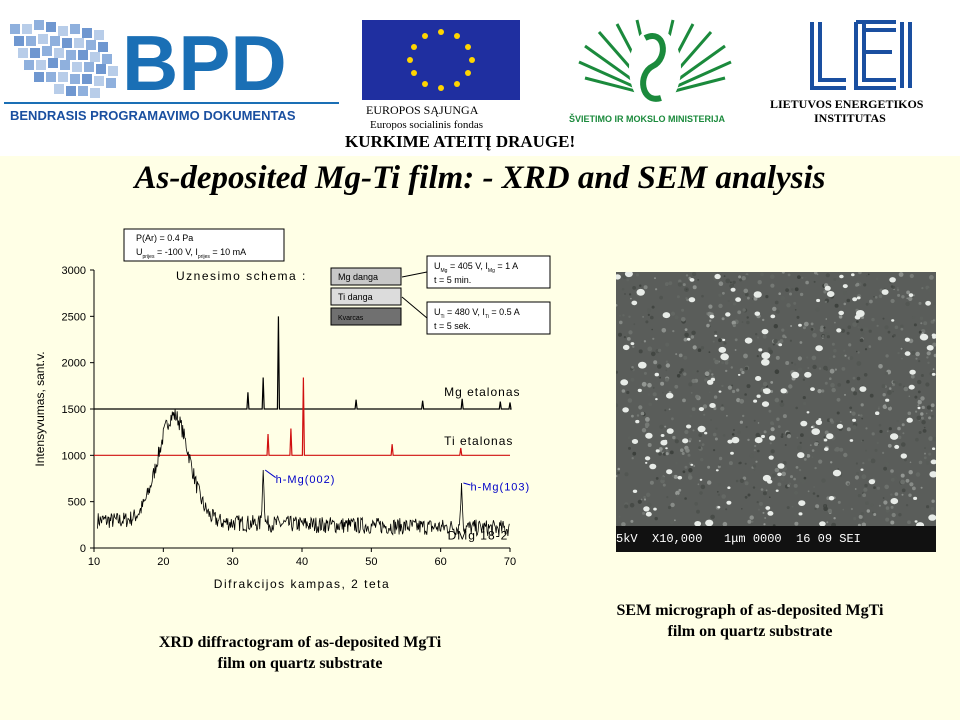  Describe the element at coordinates (414, 274) in the screenshot. I see `mg-params-arrow` at that location.